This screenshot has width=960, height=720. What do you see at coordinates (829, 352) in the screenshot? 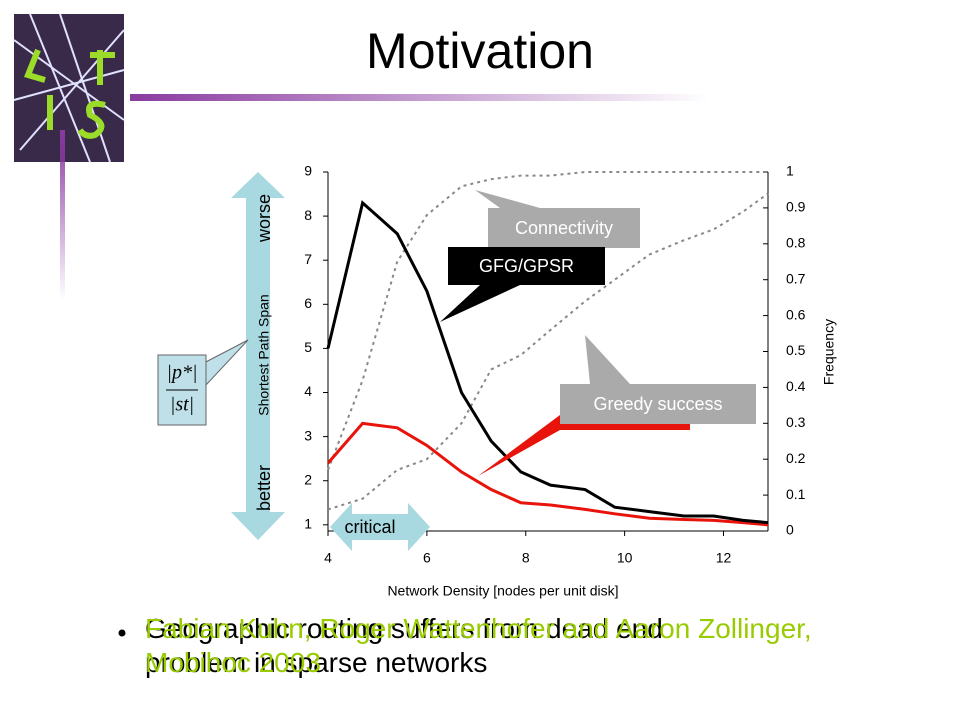
I see `y2-axis-label: Frequency` at bounding box center [829, 352].